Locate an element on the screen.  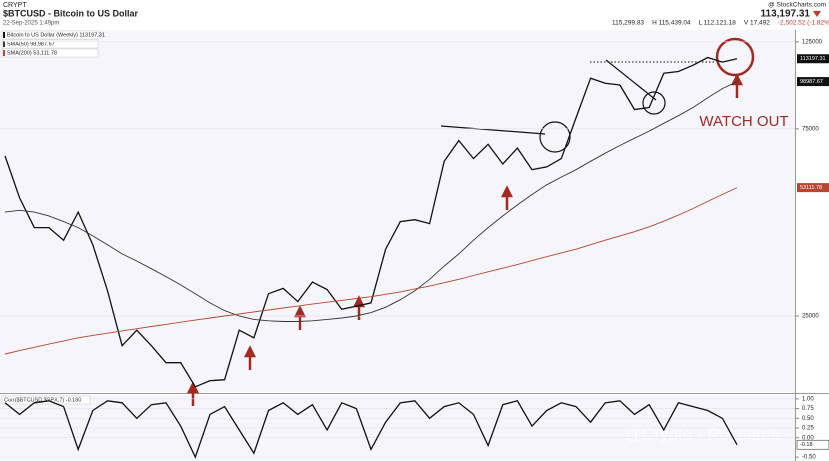
quote-value: V 17,492 is located at coordinates (757, 23).